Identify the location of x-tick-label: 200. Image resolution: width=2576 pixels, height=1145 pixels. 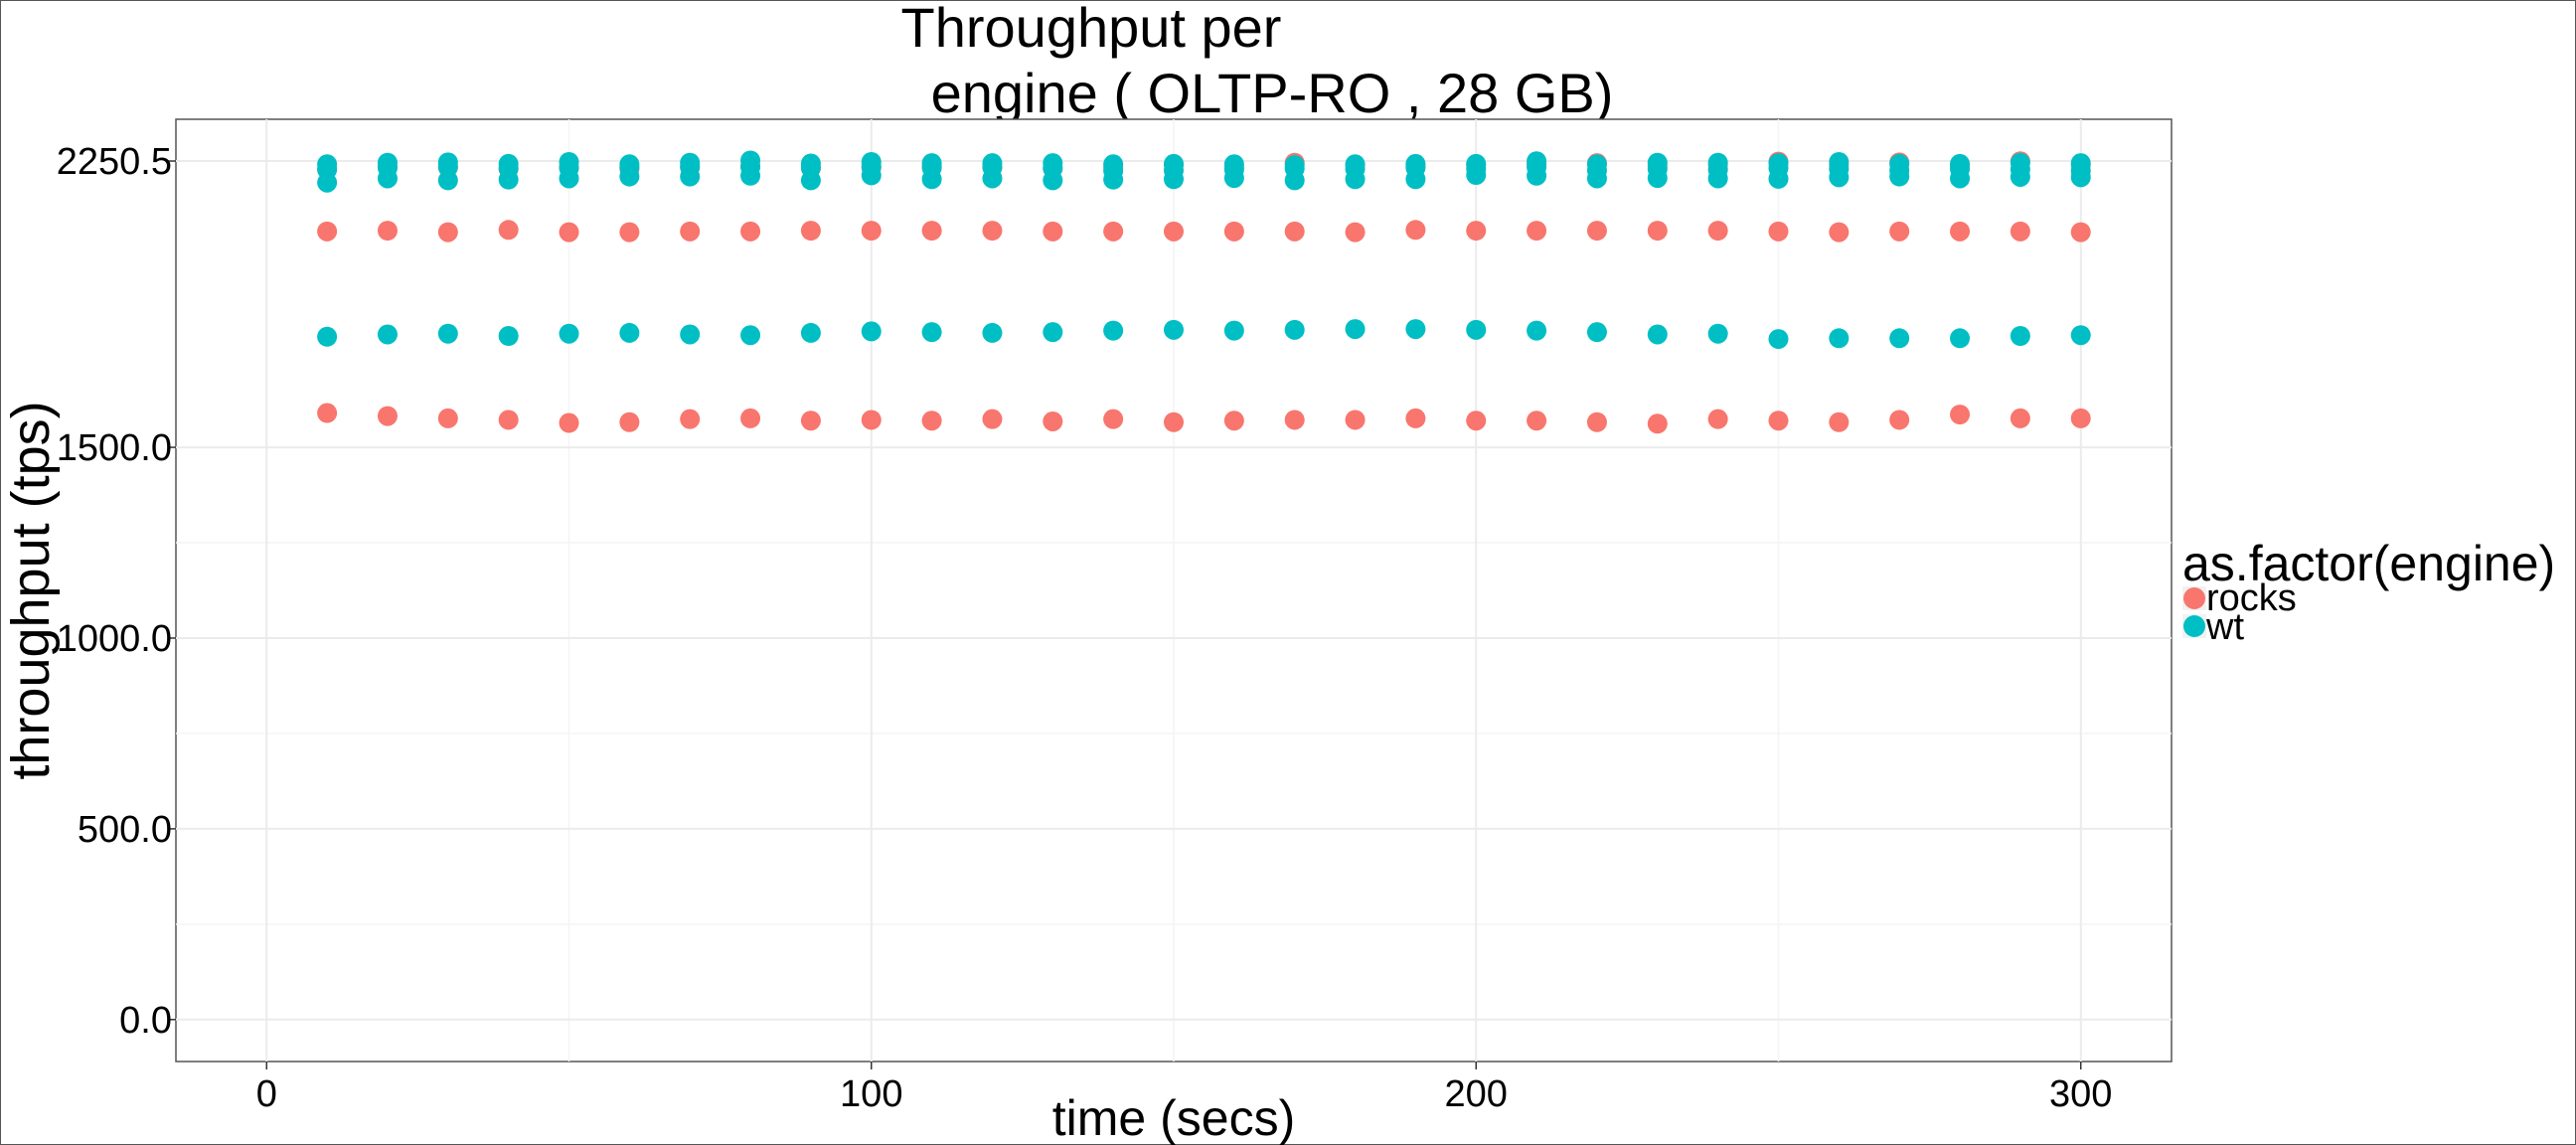
(1476, 1094).